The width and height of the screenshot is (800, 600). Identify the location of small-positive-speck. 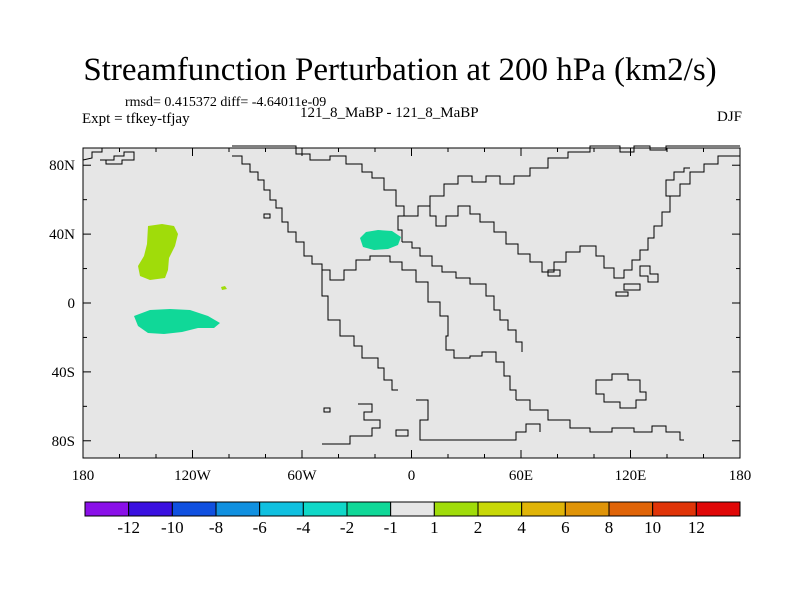
(224, 288).